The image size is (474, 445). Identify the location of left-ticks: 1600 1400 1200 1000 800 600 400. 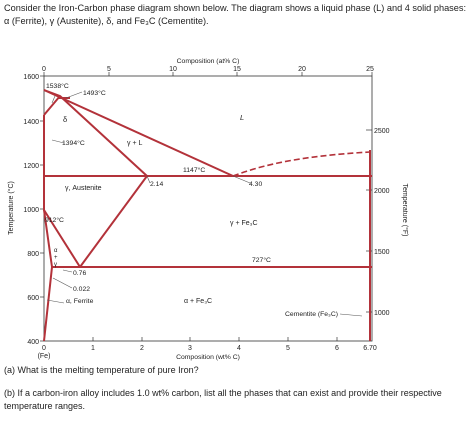
(33, 210).